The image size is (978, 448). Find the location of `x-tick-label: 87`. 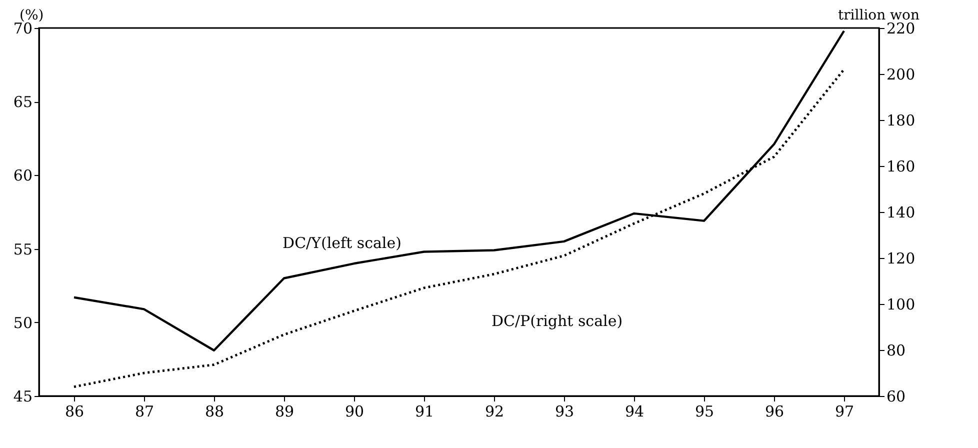

x-tick-label: 87 is located at coordinates (144, 411).